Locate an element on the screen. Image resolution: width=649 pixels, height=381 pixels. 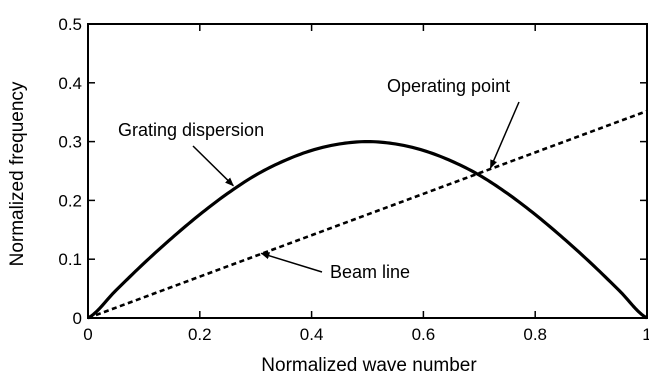
beam-line-label: Beam line is located at coordinates (370, 272).